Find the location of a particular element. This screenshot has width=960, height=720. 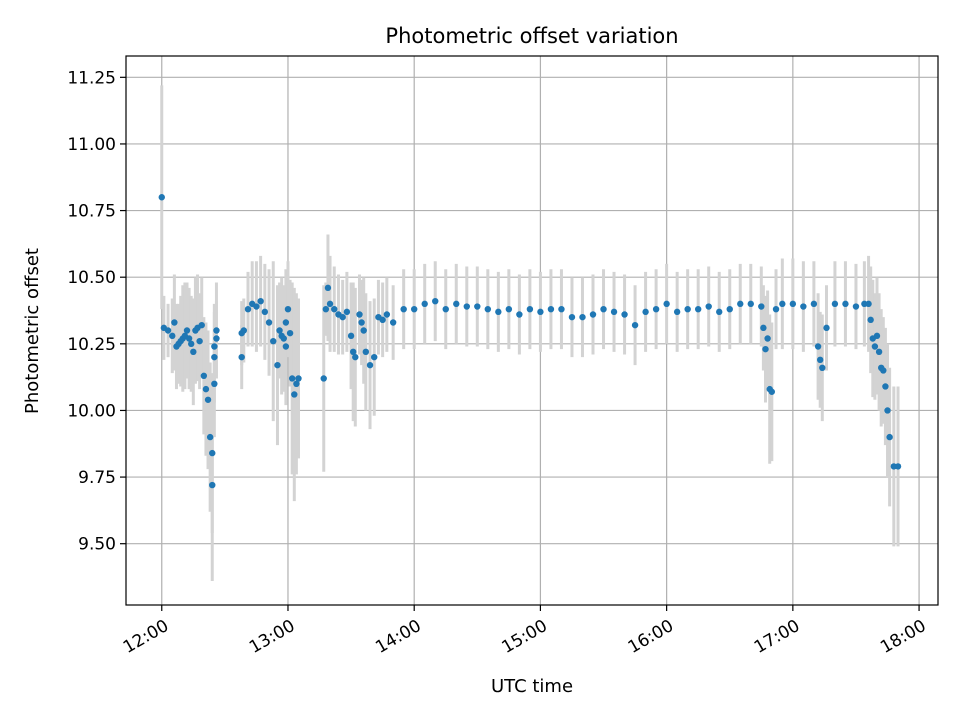

y-tick-label: 9.75 is located at coordinates (97, 478).